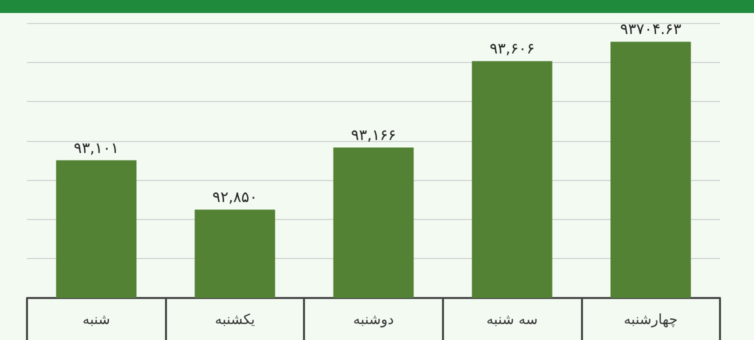 The image size is (754, 340). Describe the element at coordinates (96, 147) in the screenshot. I see `data-label: ۹۳,۱۰۱` at that location.